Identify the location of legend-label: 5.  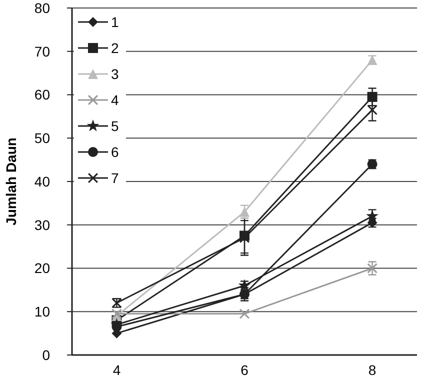
(115, 126).